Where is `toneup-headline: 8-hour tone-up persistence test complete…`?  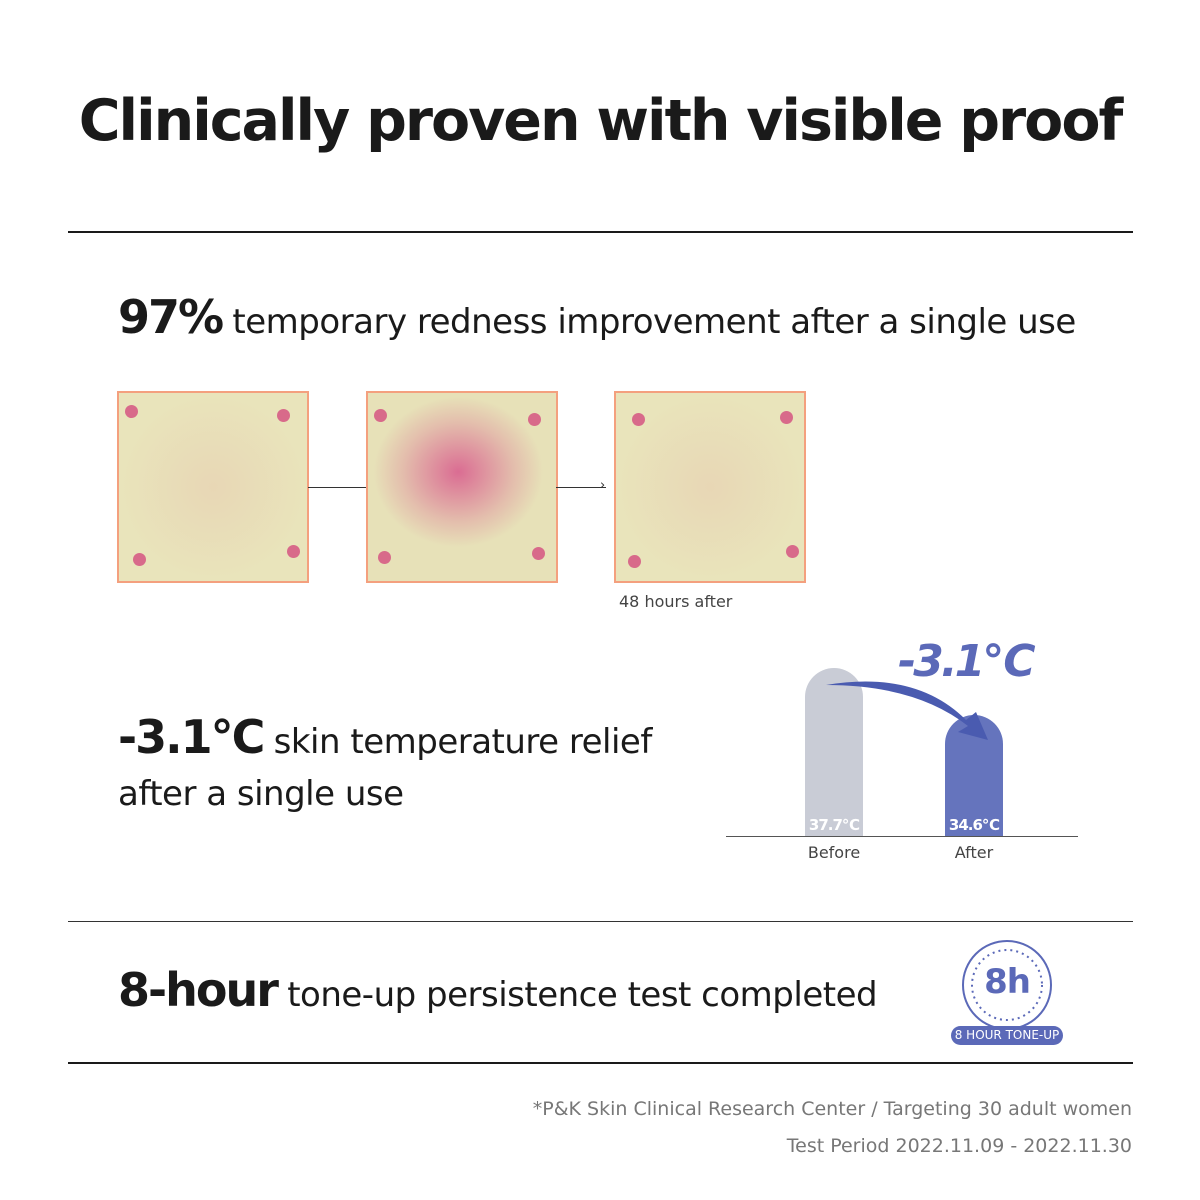 toneup-headline: 8-hour tone-up persistence test complete… is located at coordinates (498, 990).